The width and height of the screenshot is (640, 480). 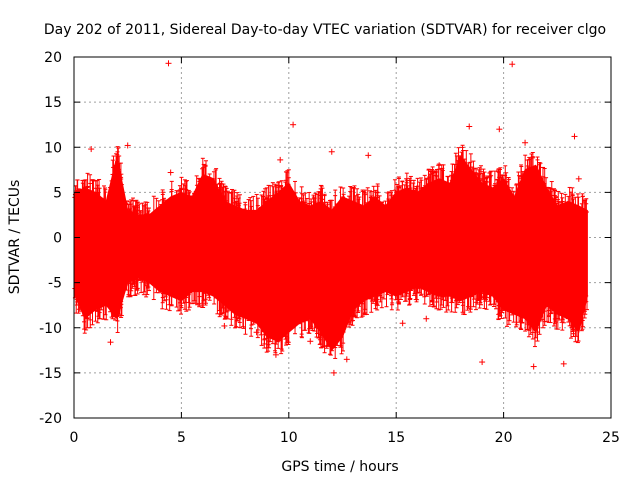 What do you see at coordinates (53, 148) in the screenshot?
I see `y-tick-label: 10` at bounding box center [53, 148].